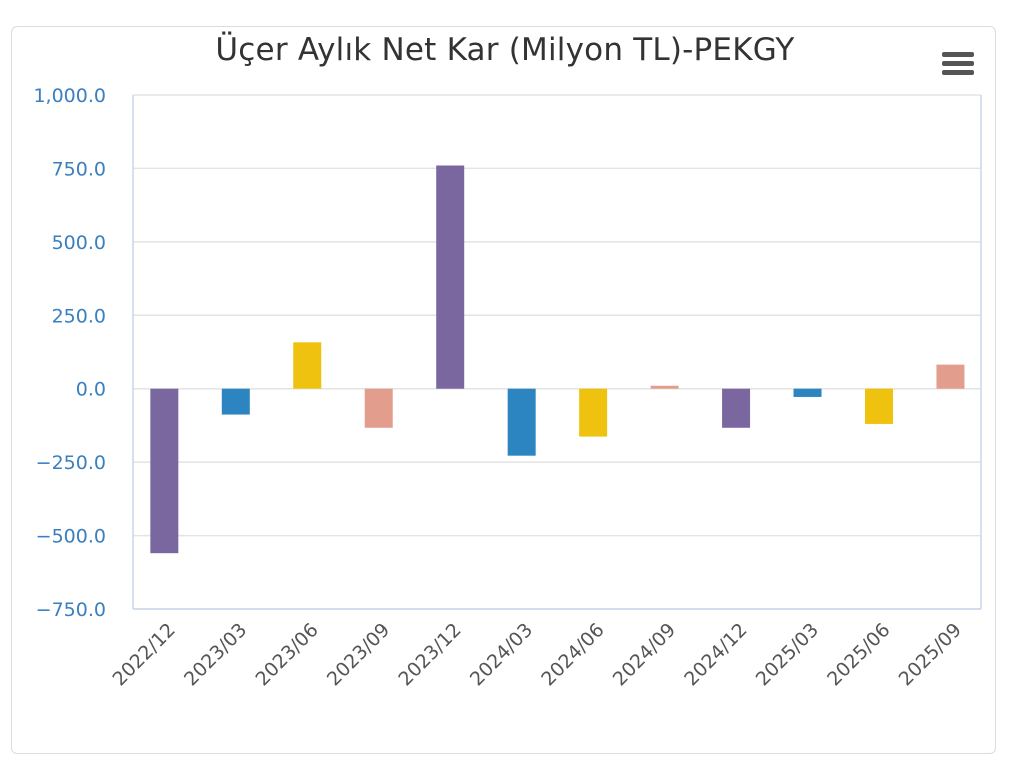 The width and height of the screenshot is (1024, 779). I want to click on y-tick-label: −750.0, so click(71, 610).